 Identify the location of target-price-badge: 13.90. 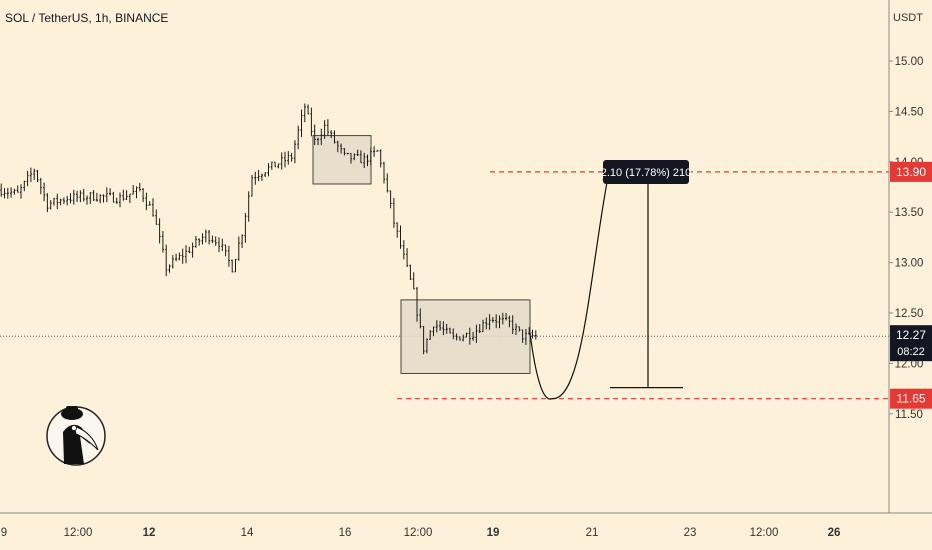
(911, 172).